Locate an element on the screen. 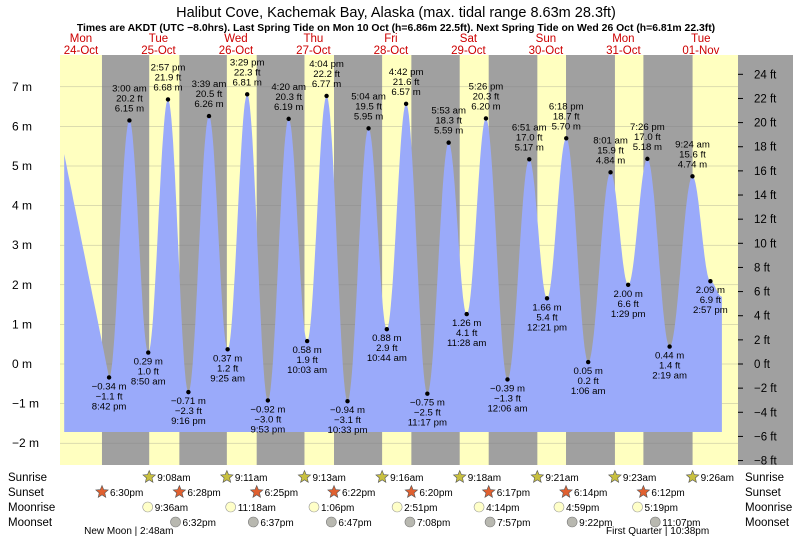  low-tide-label: 10:44 am is located at coordinates (387, 358).